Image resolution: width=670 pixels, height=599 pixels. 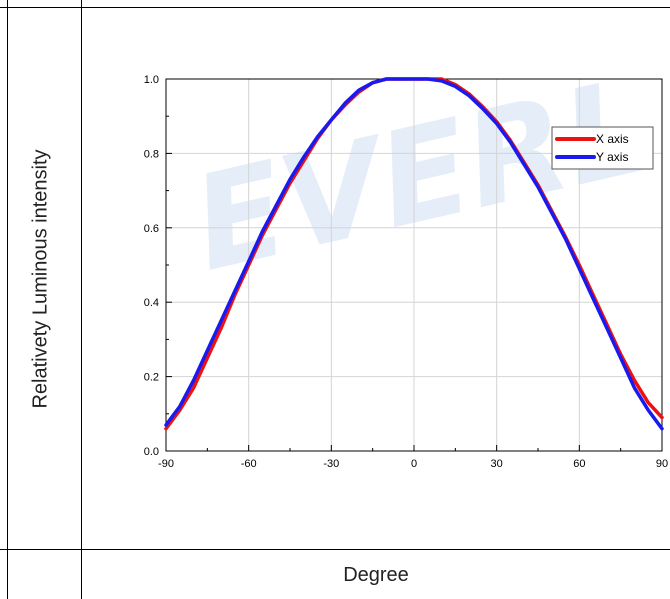 I want to click on x-tick-label: 90, so click(x=662, y=464).